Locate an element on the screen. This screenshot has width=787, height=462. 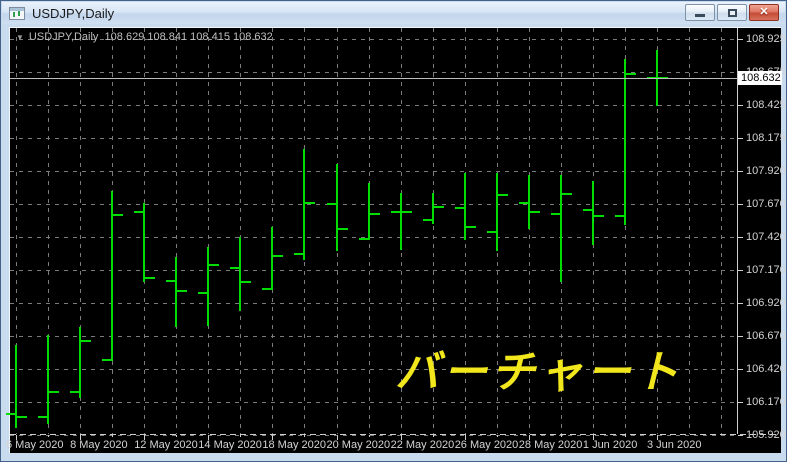
current-price-value: 108.632 is located at coordinates (761, 77).